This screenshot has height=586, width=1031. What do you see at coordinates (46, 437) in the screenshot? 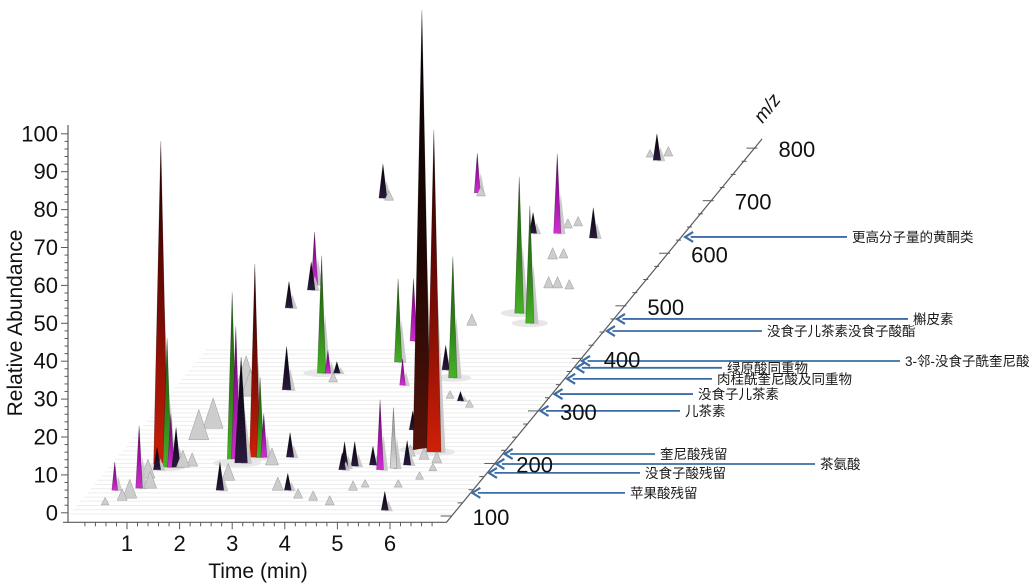
I see `y-tick-label: 20` at bounding box center [46, 437].